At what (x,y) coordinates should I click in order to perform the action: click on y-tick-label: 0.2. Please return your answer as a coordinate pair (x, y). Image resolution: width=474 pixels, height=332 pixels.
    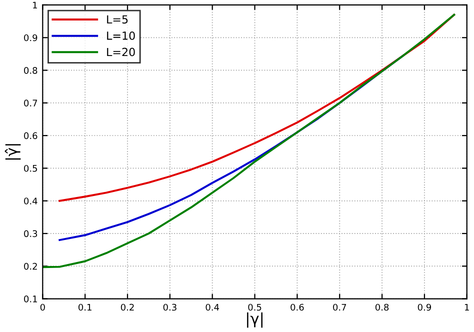
    Looking at the image, I should click on (30, 266).